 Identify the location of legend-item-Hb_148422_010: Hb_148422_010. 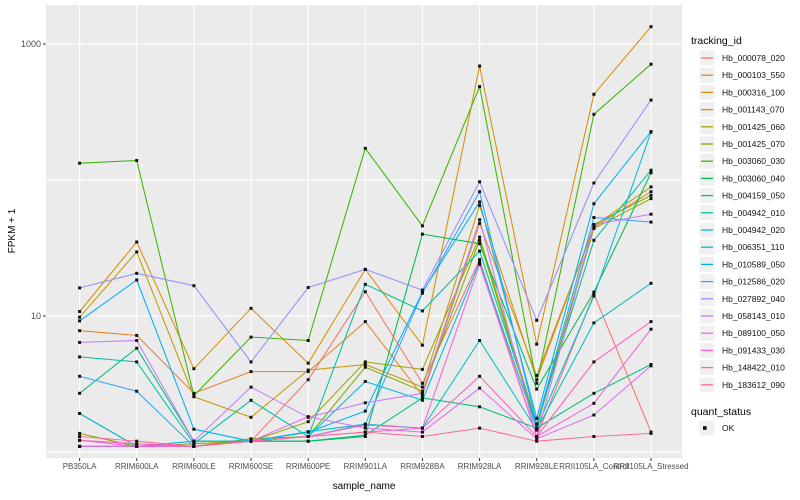
(742, 368).